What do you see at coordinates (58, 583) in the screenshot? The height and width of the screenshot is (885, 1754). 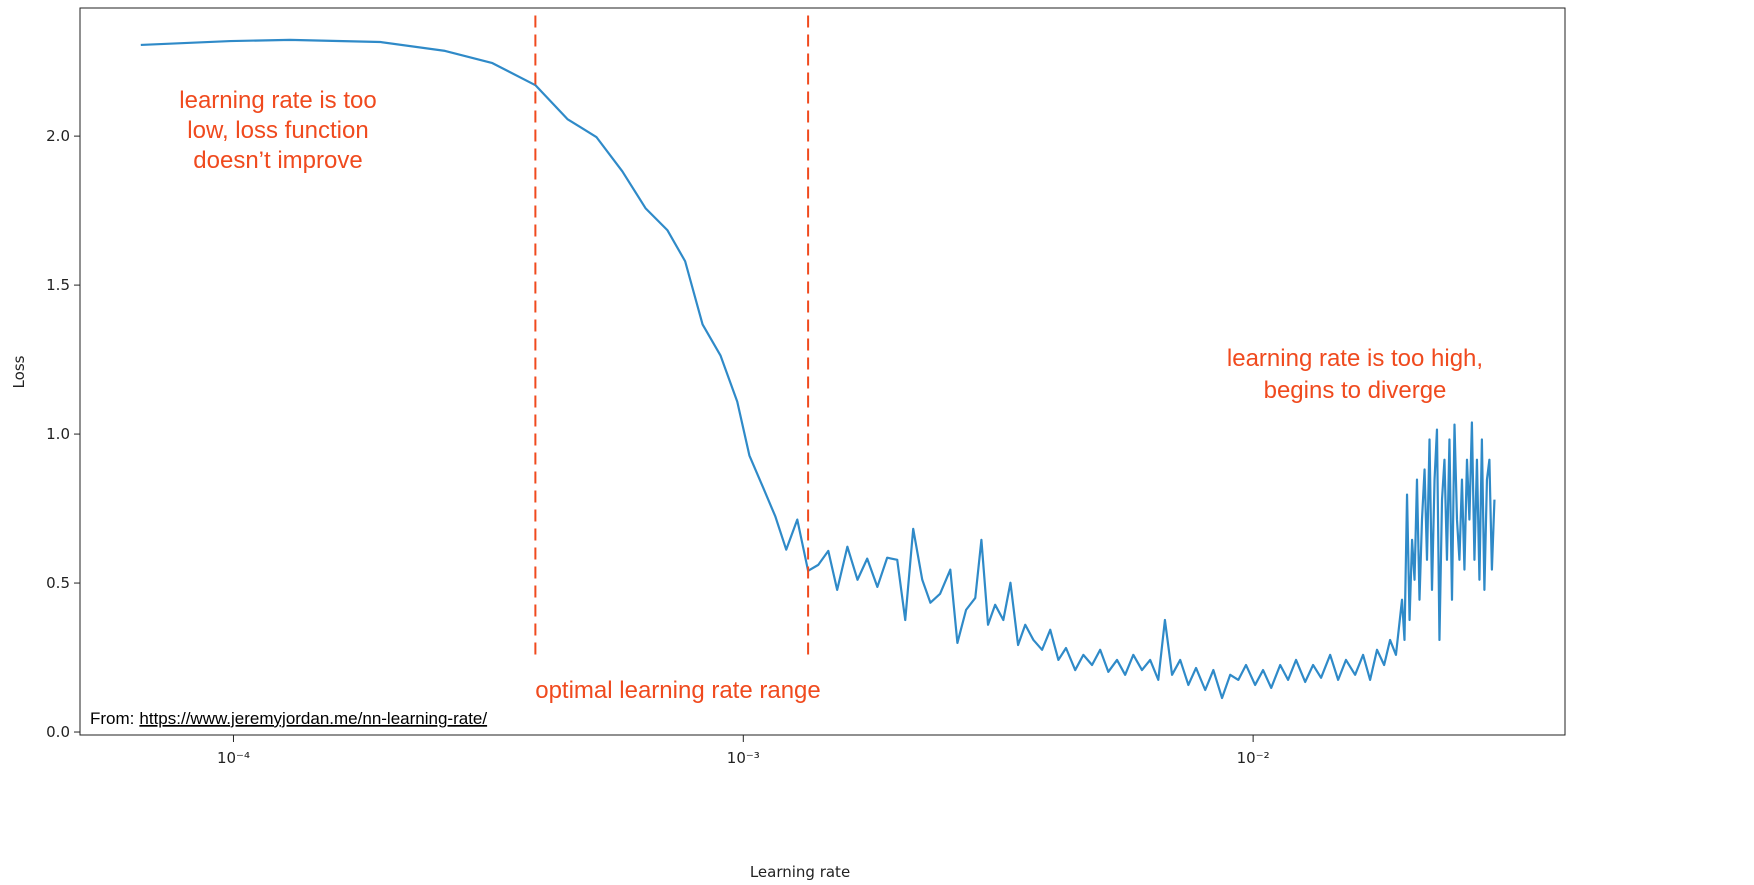 I see `y-tick-label: 0.5` at bounding box center [58, 583].